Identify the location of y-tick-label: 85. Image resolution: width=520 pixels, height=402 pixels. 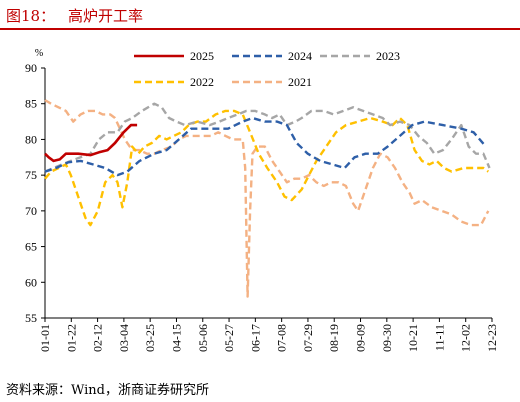
(31, 104).